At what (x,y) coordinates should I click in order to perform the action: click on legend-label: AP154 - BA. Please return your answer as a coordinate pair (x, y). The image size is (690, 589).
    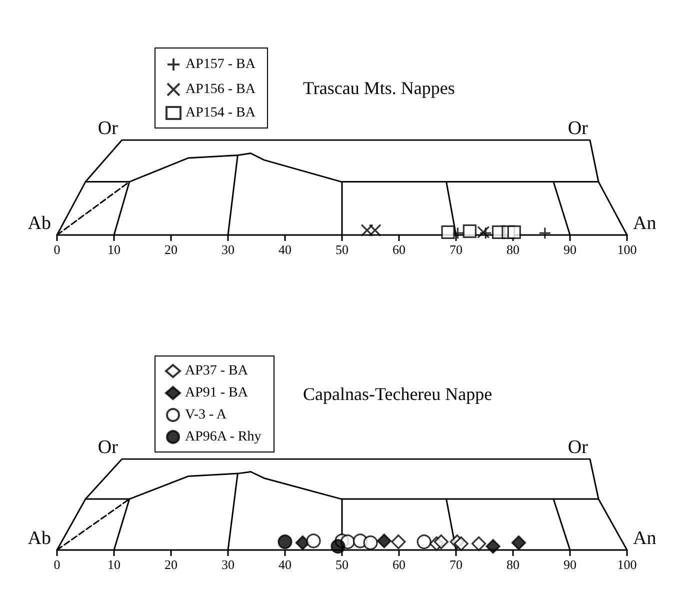
    Looking at the image, I should click on (221, 113).